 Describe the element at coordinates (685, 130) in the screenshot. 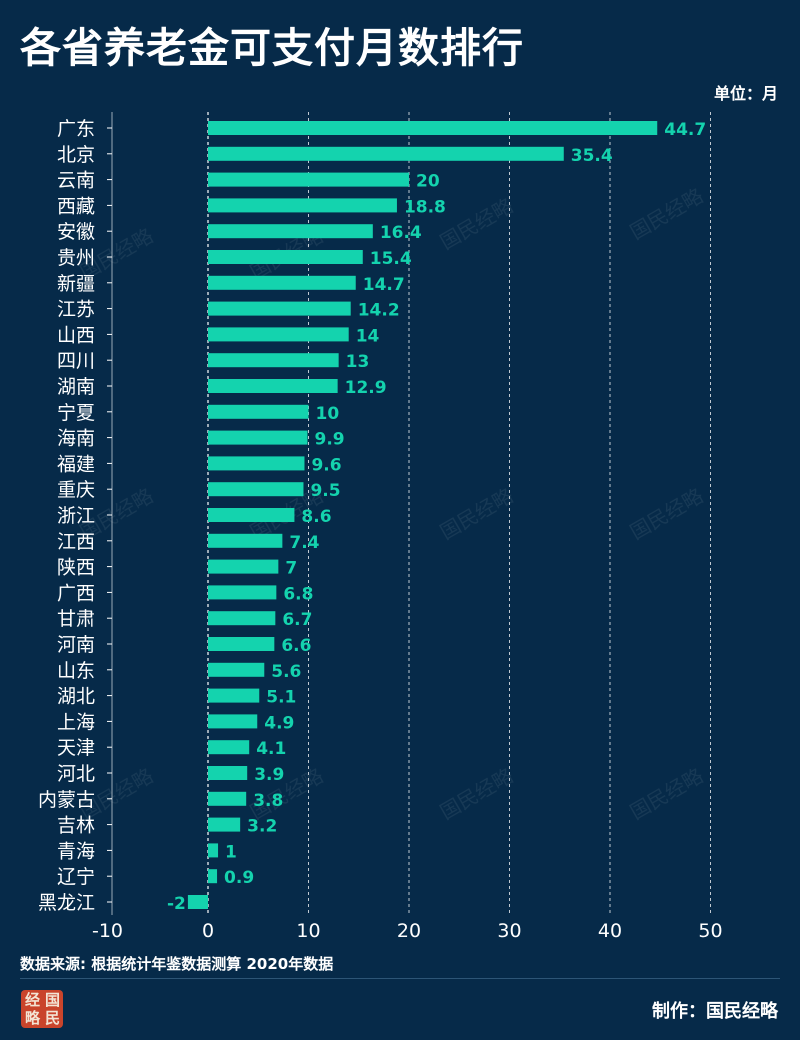

I see `value-label: 44.7` at that location.